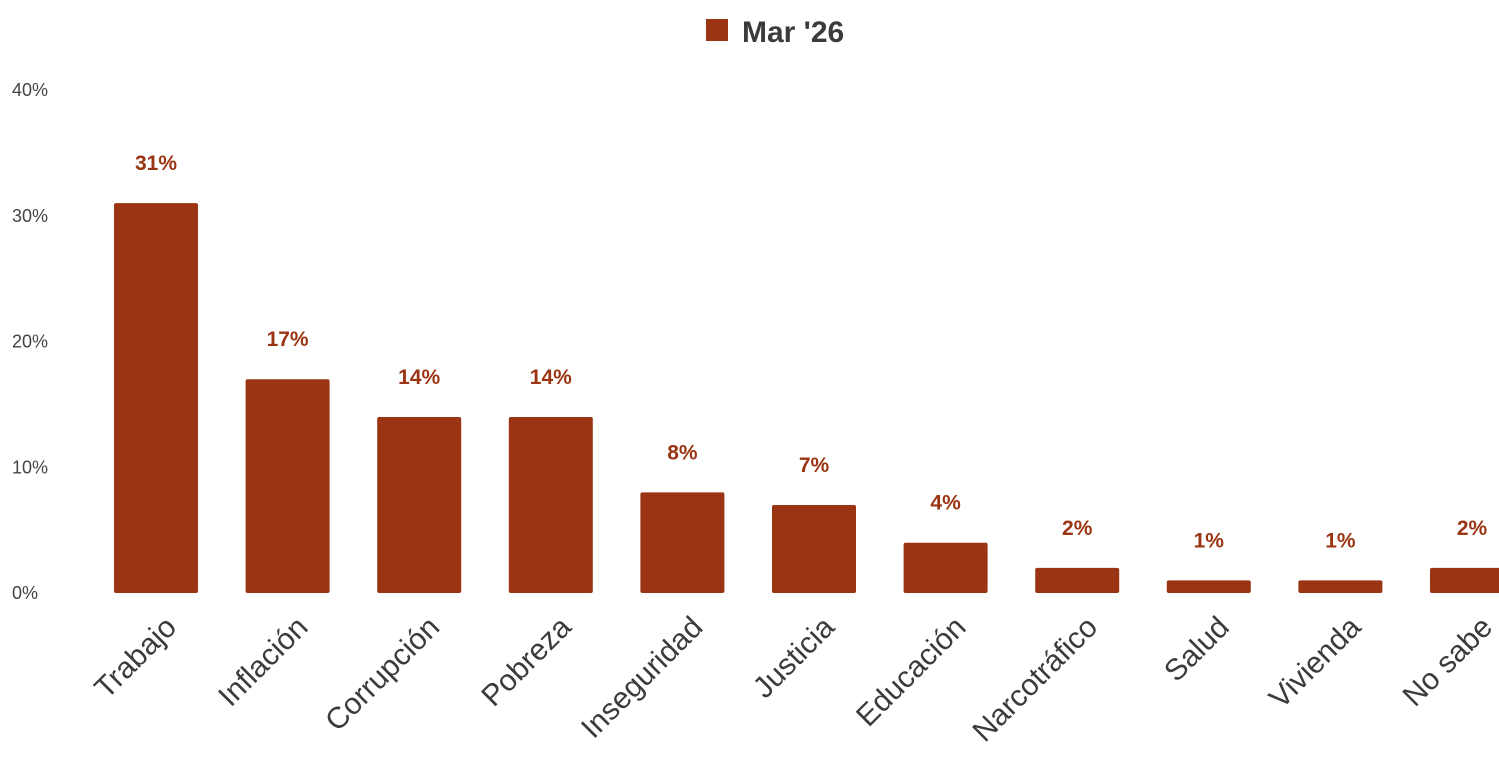  I want to click on x-tick-label: Salud, so click(1197, 650).